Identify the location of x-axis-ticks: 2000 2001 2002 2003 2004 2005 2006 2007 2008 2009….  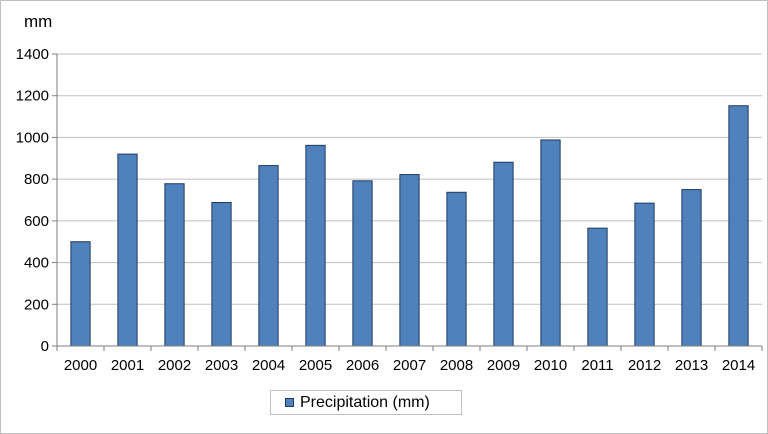
(409, 360).